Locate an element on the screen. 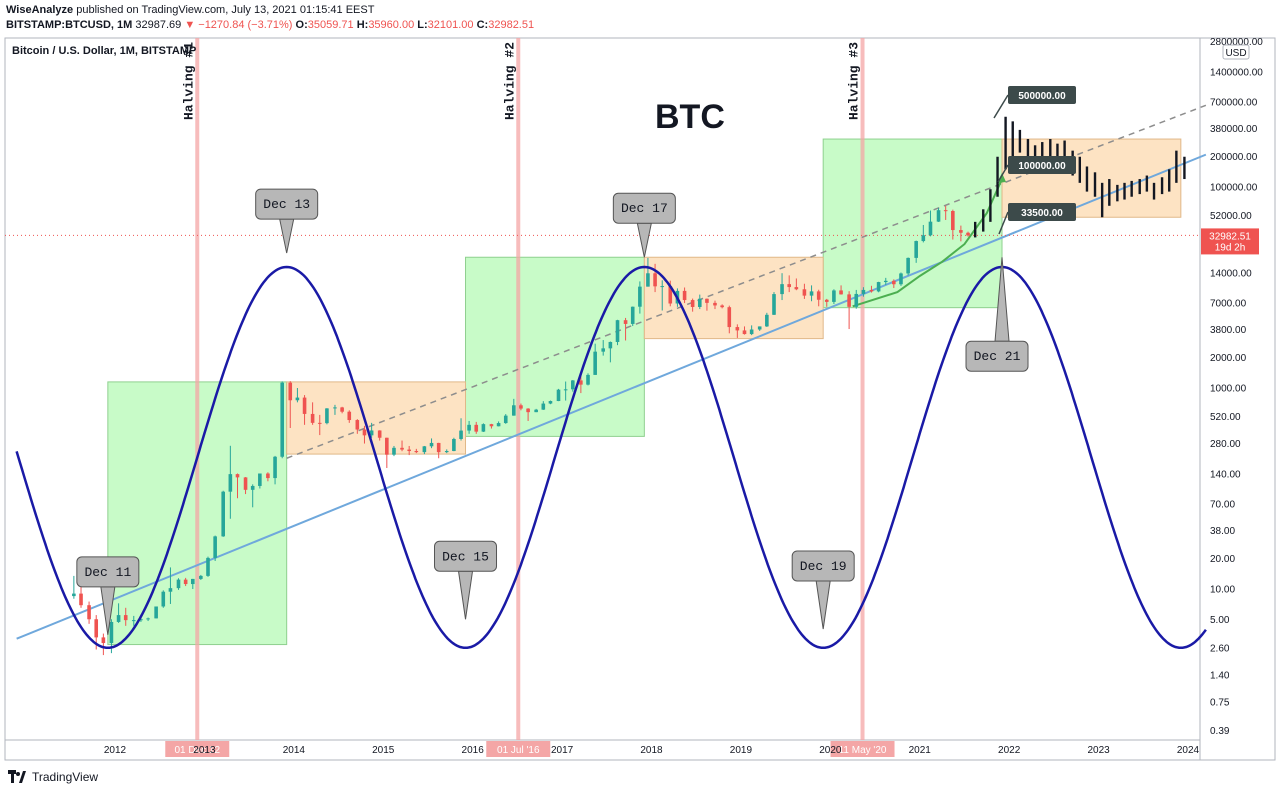 This screenshot has height=794, width=1280. price-tick-label: 52000.00 is located at coordinates (1231, 216).